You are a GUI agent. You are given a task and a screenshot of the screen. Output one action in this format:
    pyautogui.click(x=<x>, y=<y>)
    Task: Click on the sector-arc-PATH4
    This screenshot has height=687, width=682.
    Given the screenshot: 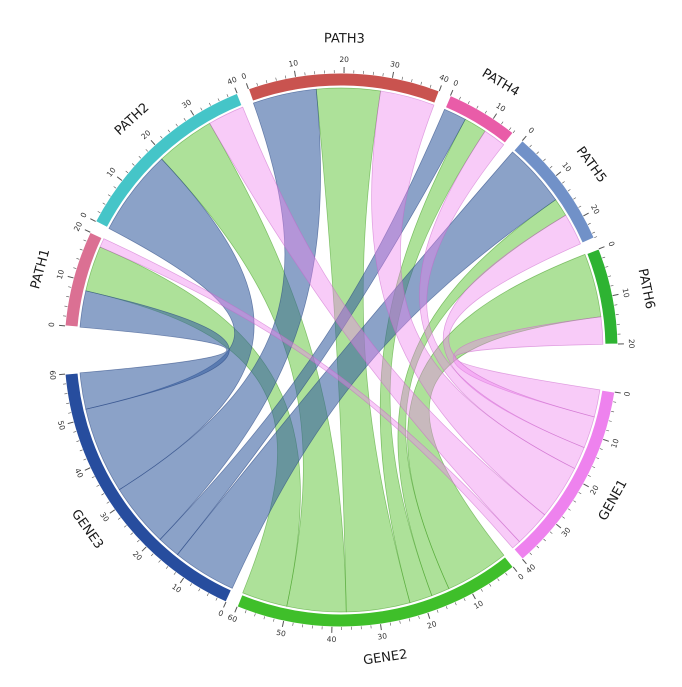 What is the action you would take?
    pyautogui.click(x=479, y=119)
    